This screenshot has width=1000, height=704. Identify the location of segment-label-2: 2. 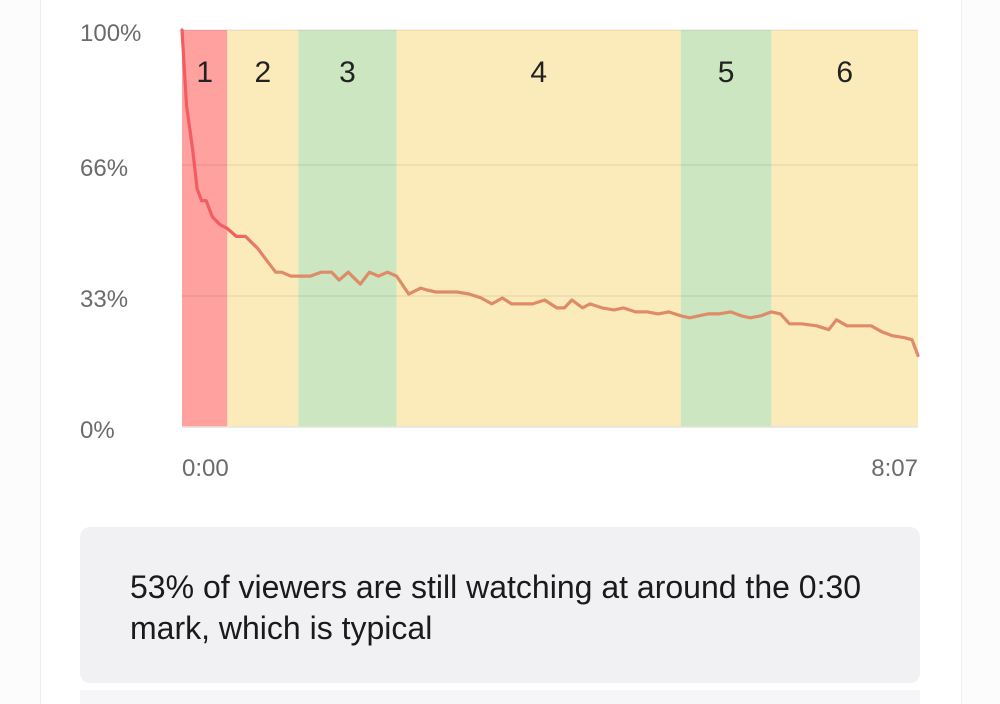
(263, 72).